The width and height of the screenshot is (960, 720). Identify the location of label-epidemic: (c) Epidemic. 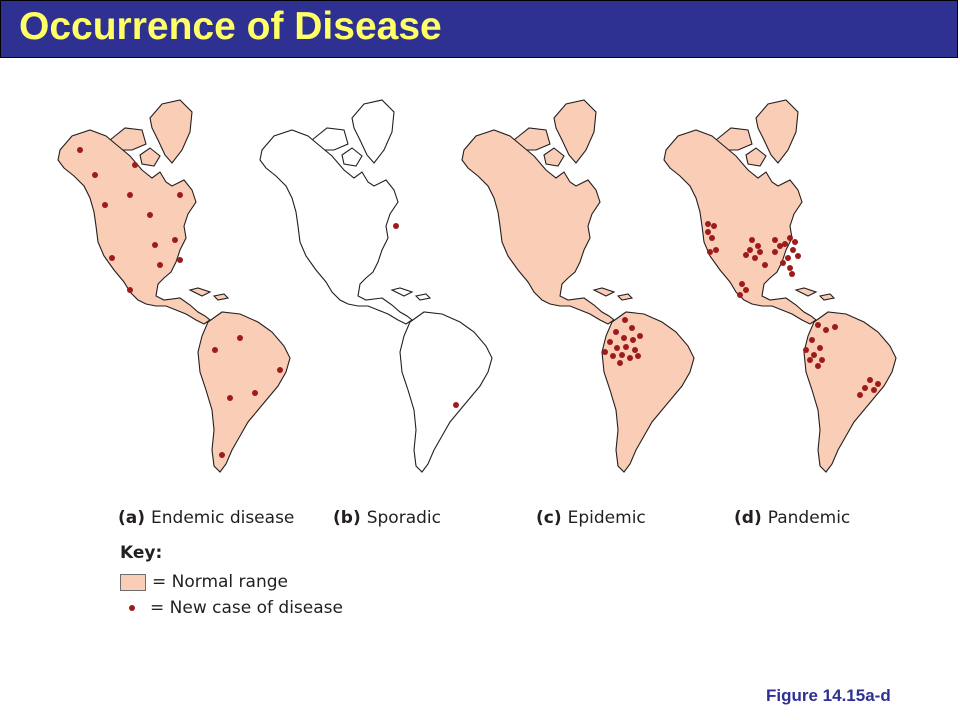
(591, 518).